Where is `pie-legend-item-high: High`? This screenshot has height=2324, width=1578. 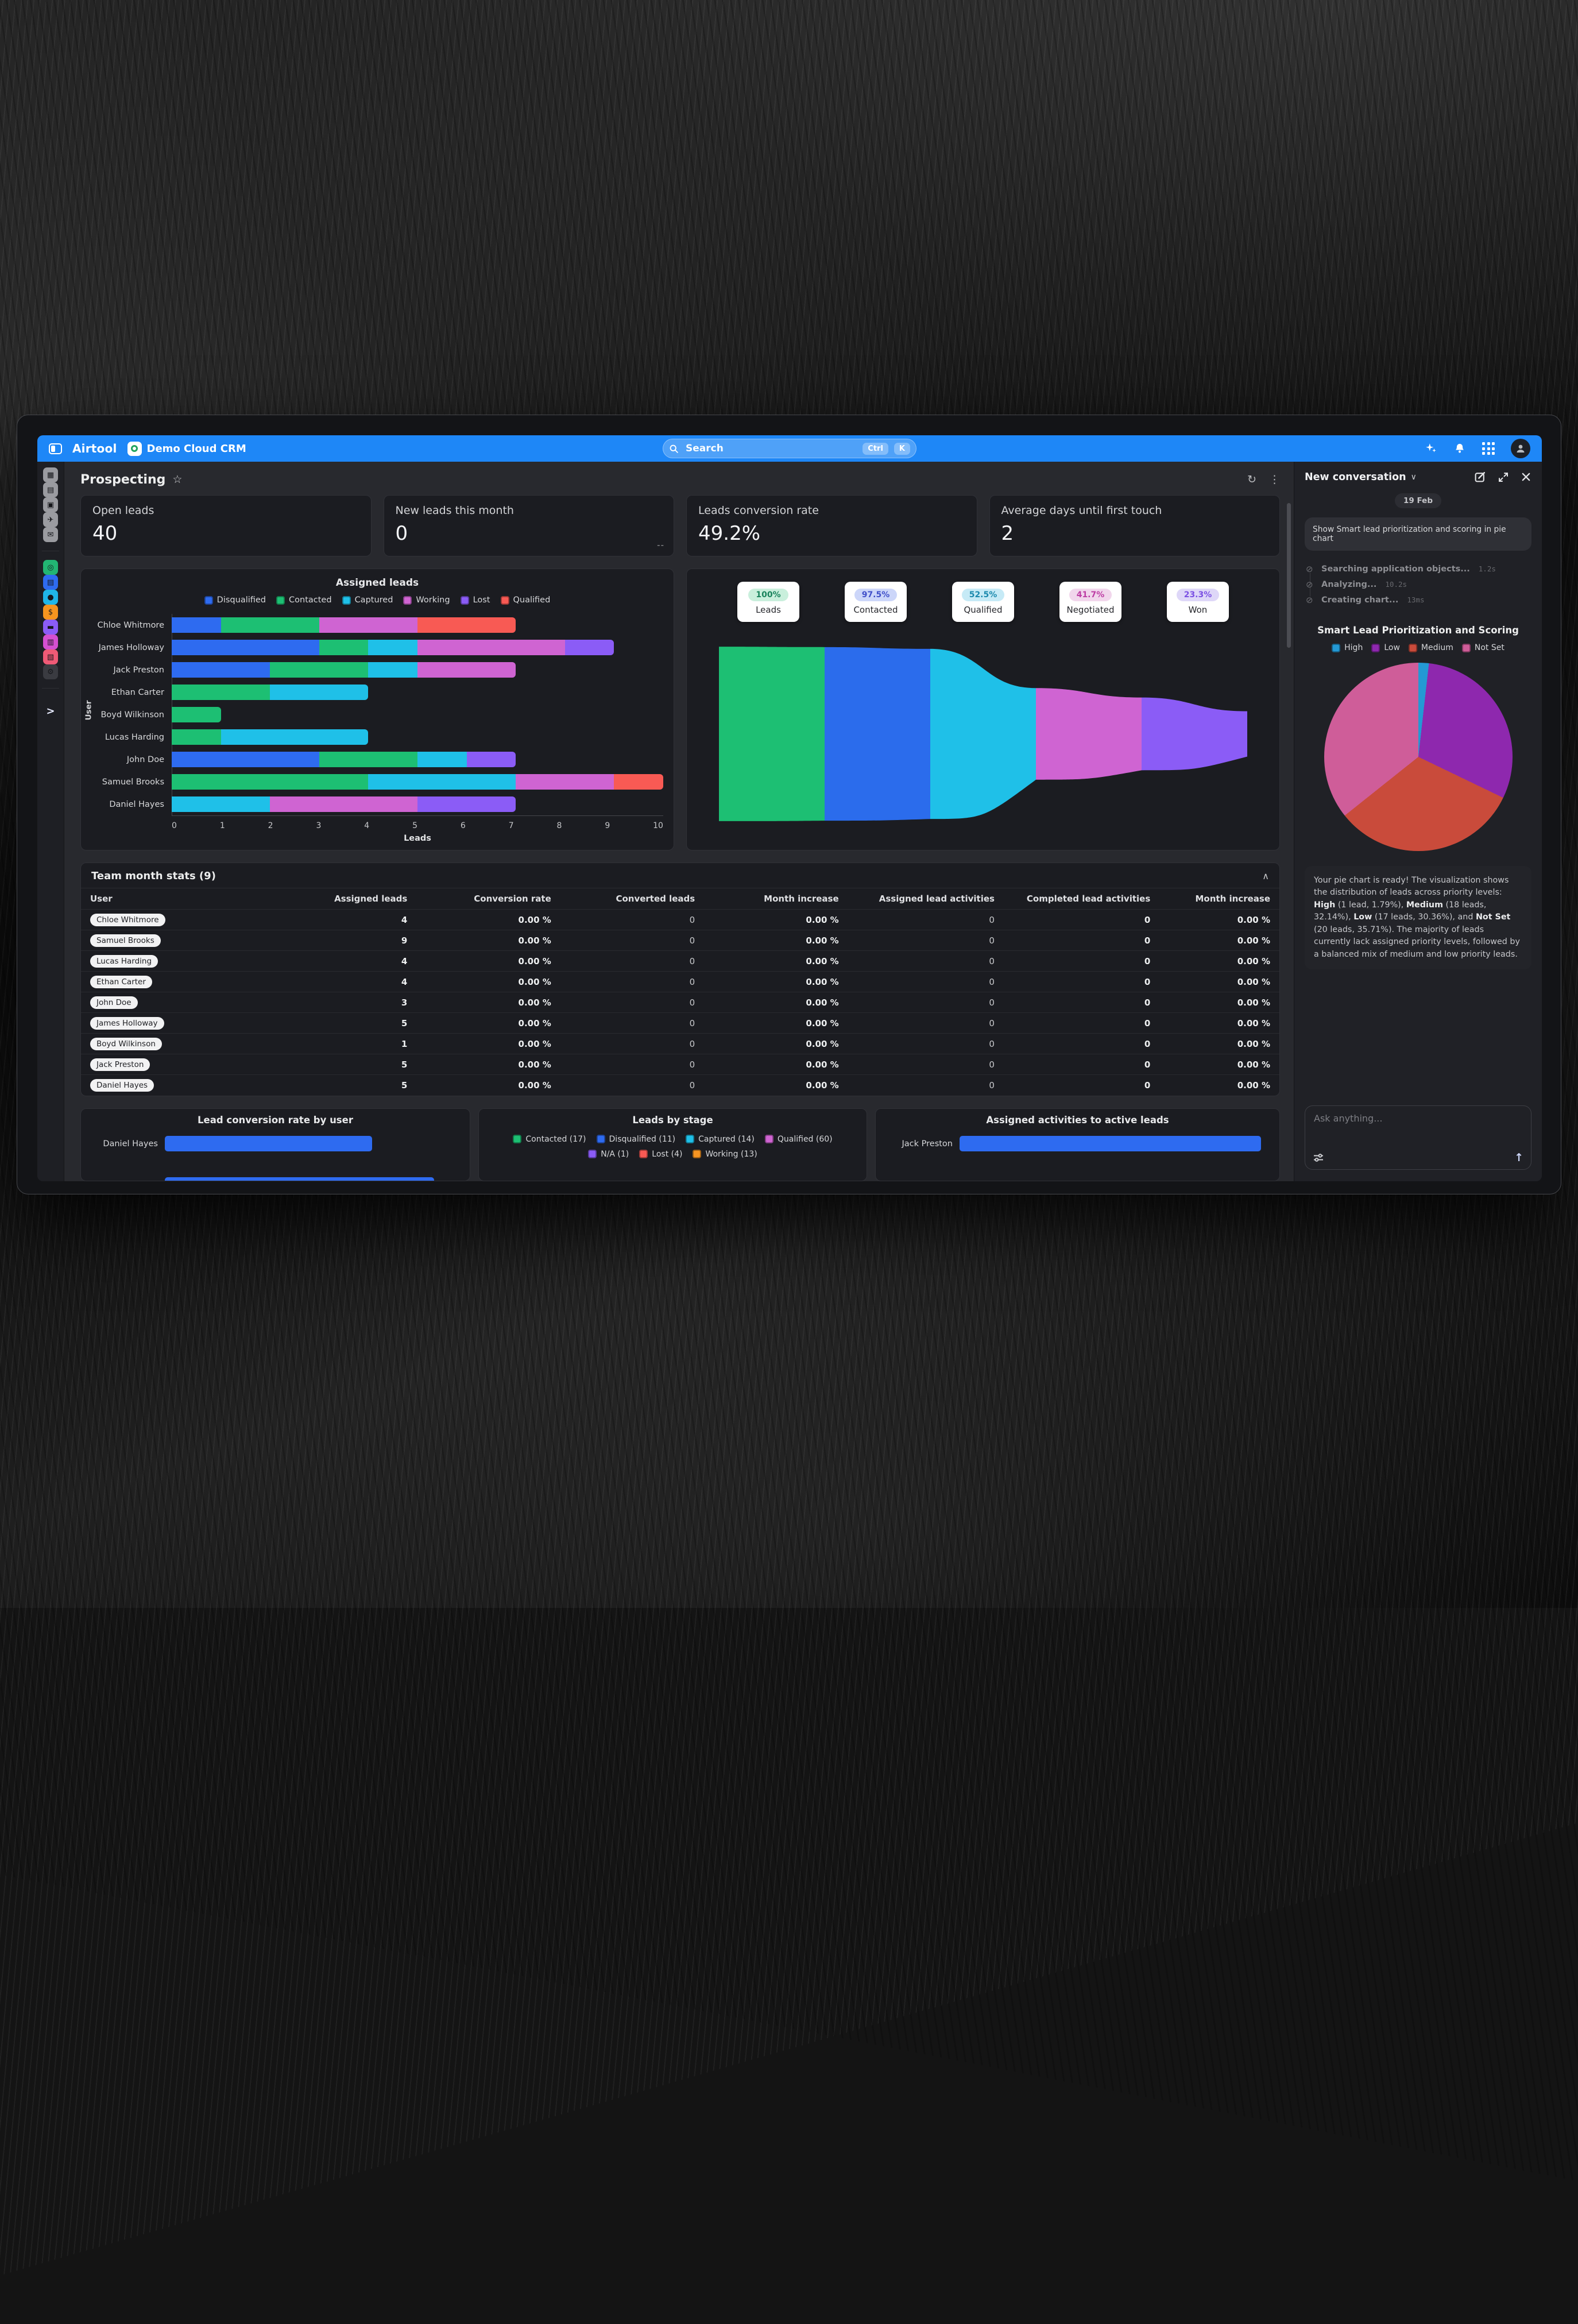 pie-legend-item-high: High is located at coordinates (1347, 647).